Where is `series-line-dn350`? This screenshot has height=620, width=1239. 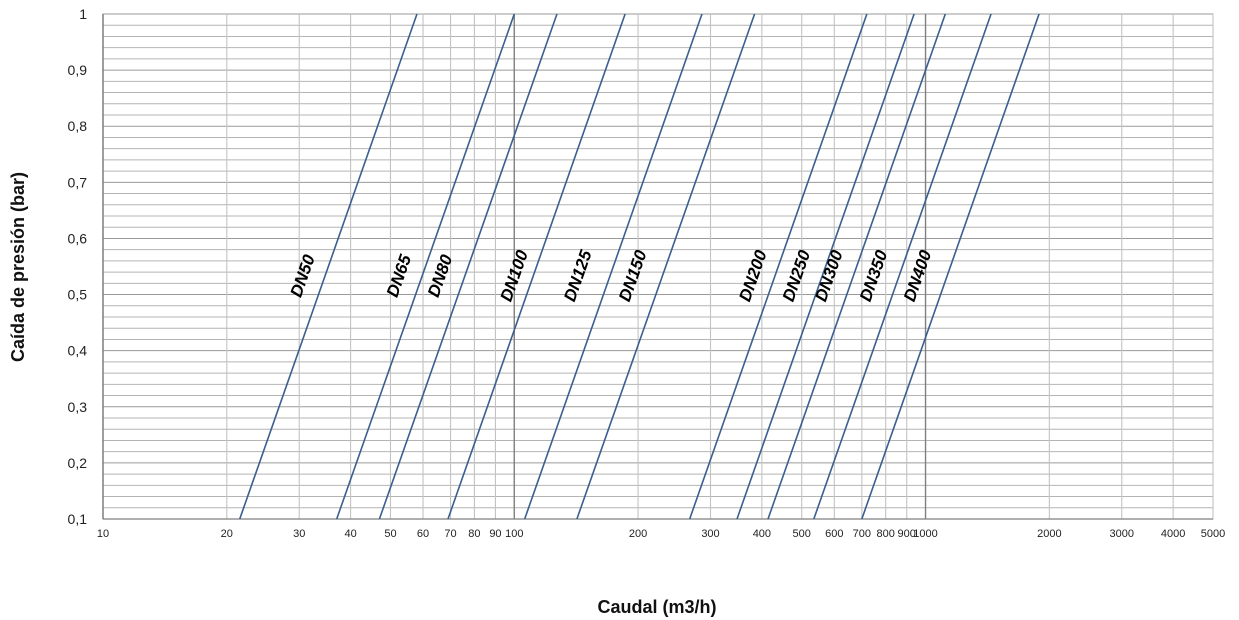
series-line-dn350 is located at coordinates (902, 266).